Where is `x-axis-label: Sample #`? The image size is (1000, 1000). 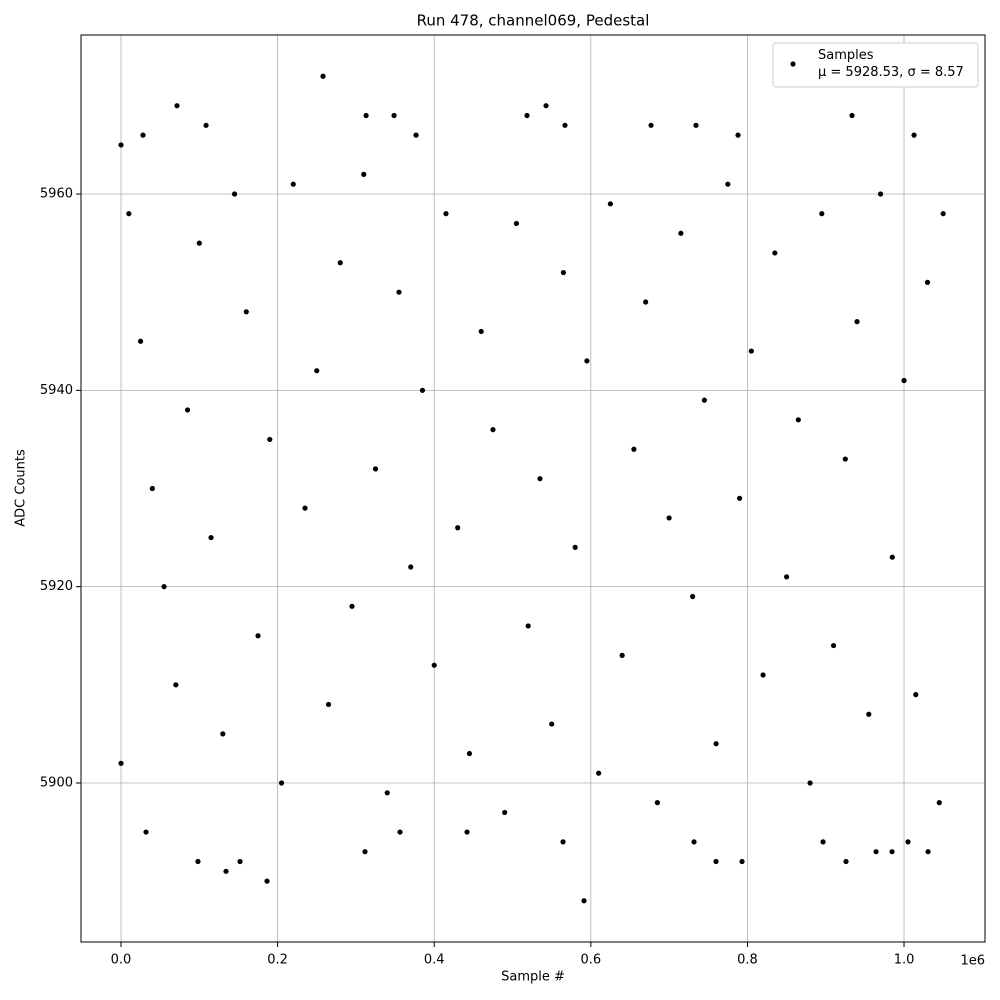
x-axis-label: Sample # is located at coordinates (533, 977).